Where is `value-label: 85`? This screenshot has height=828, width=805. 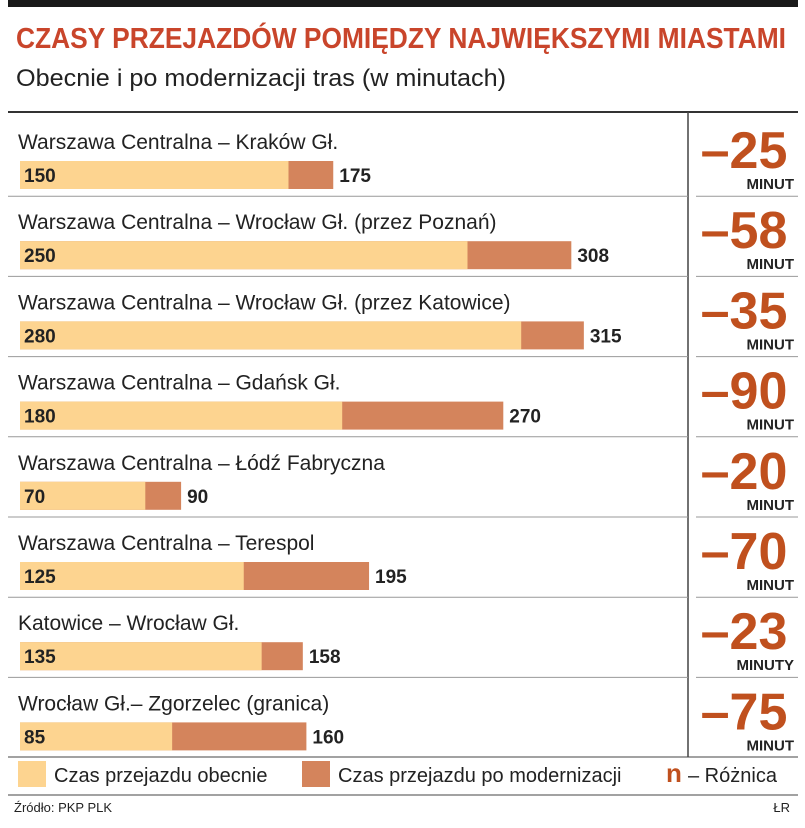 value-label: 85 is located at coordinates (35, 737).